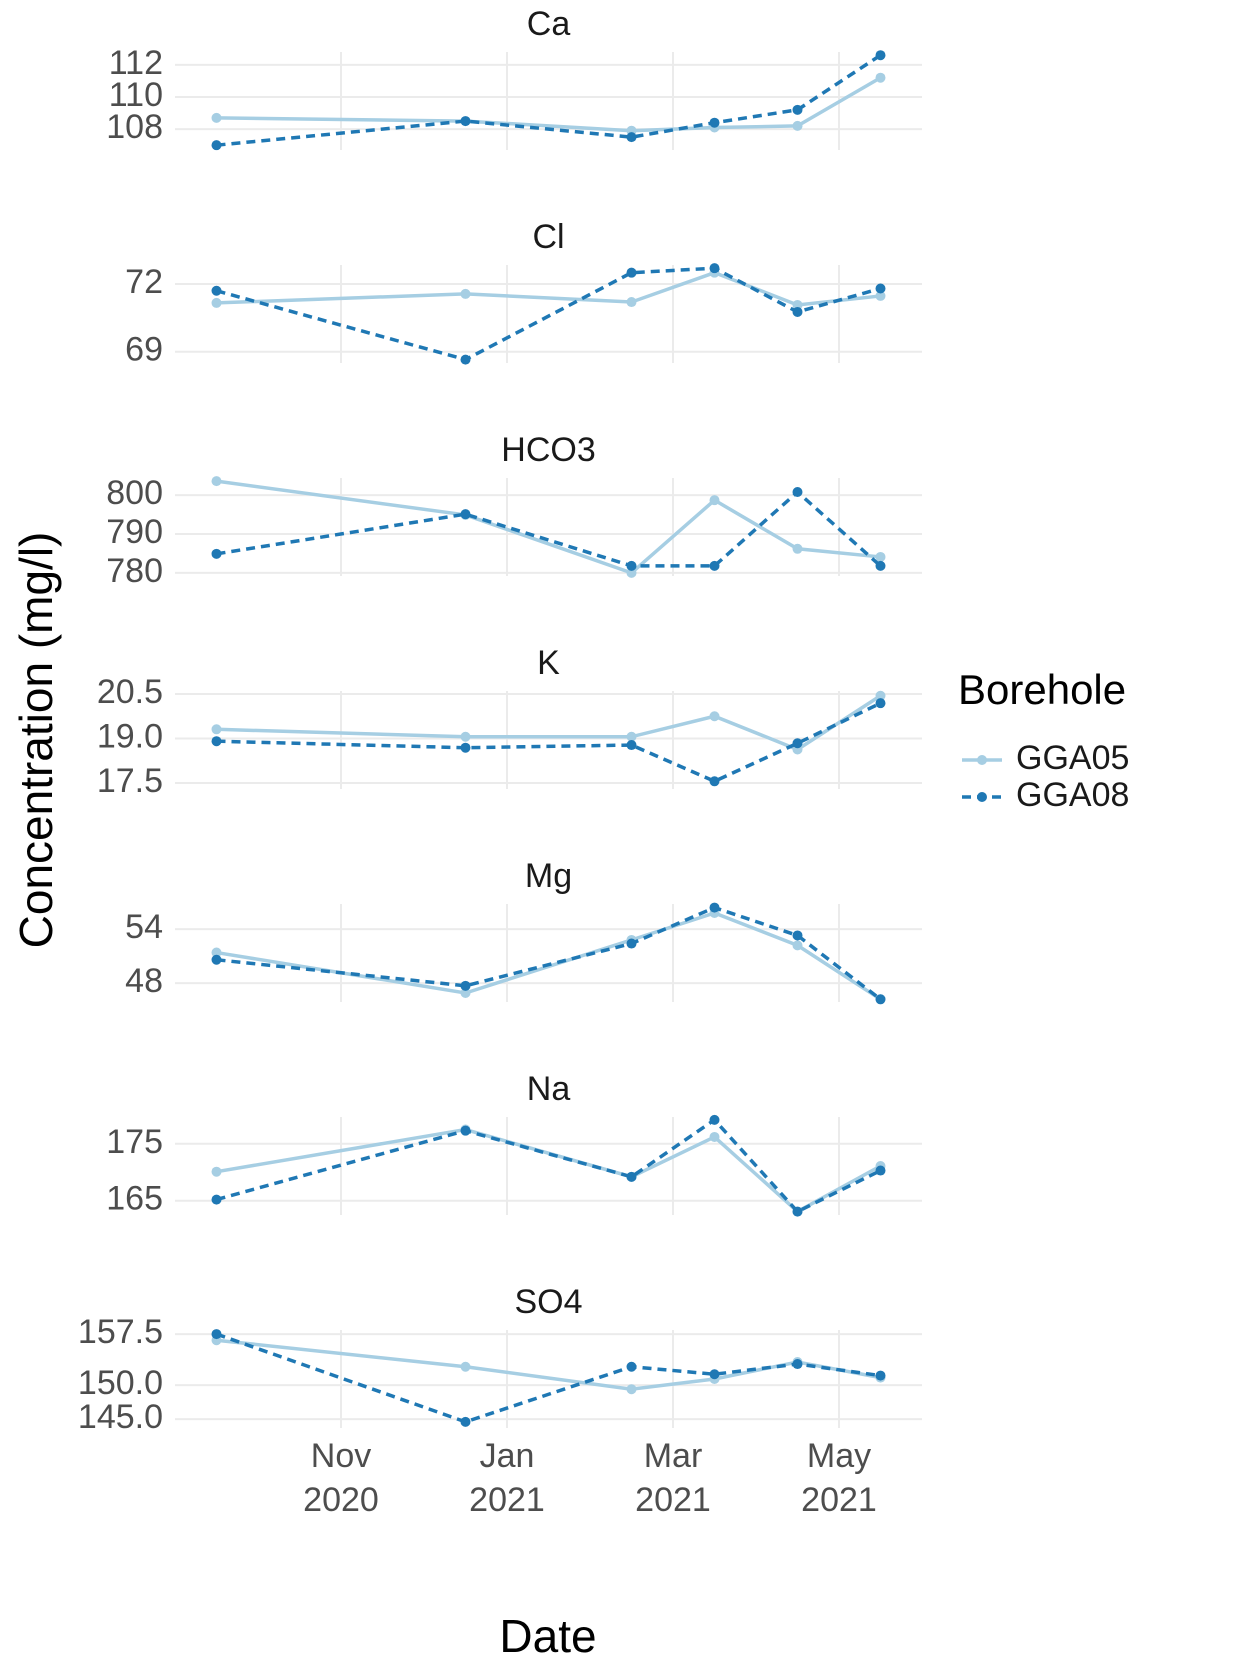 This screenshot has height=1666, width=1239. I want to click on legend-title: Borehole, so click(1042, 689).